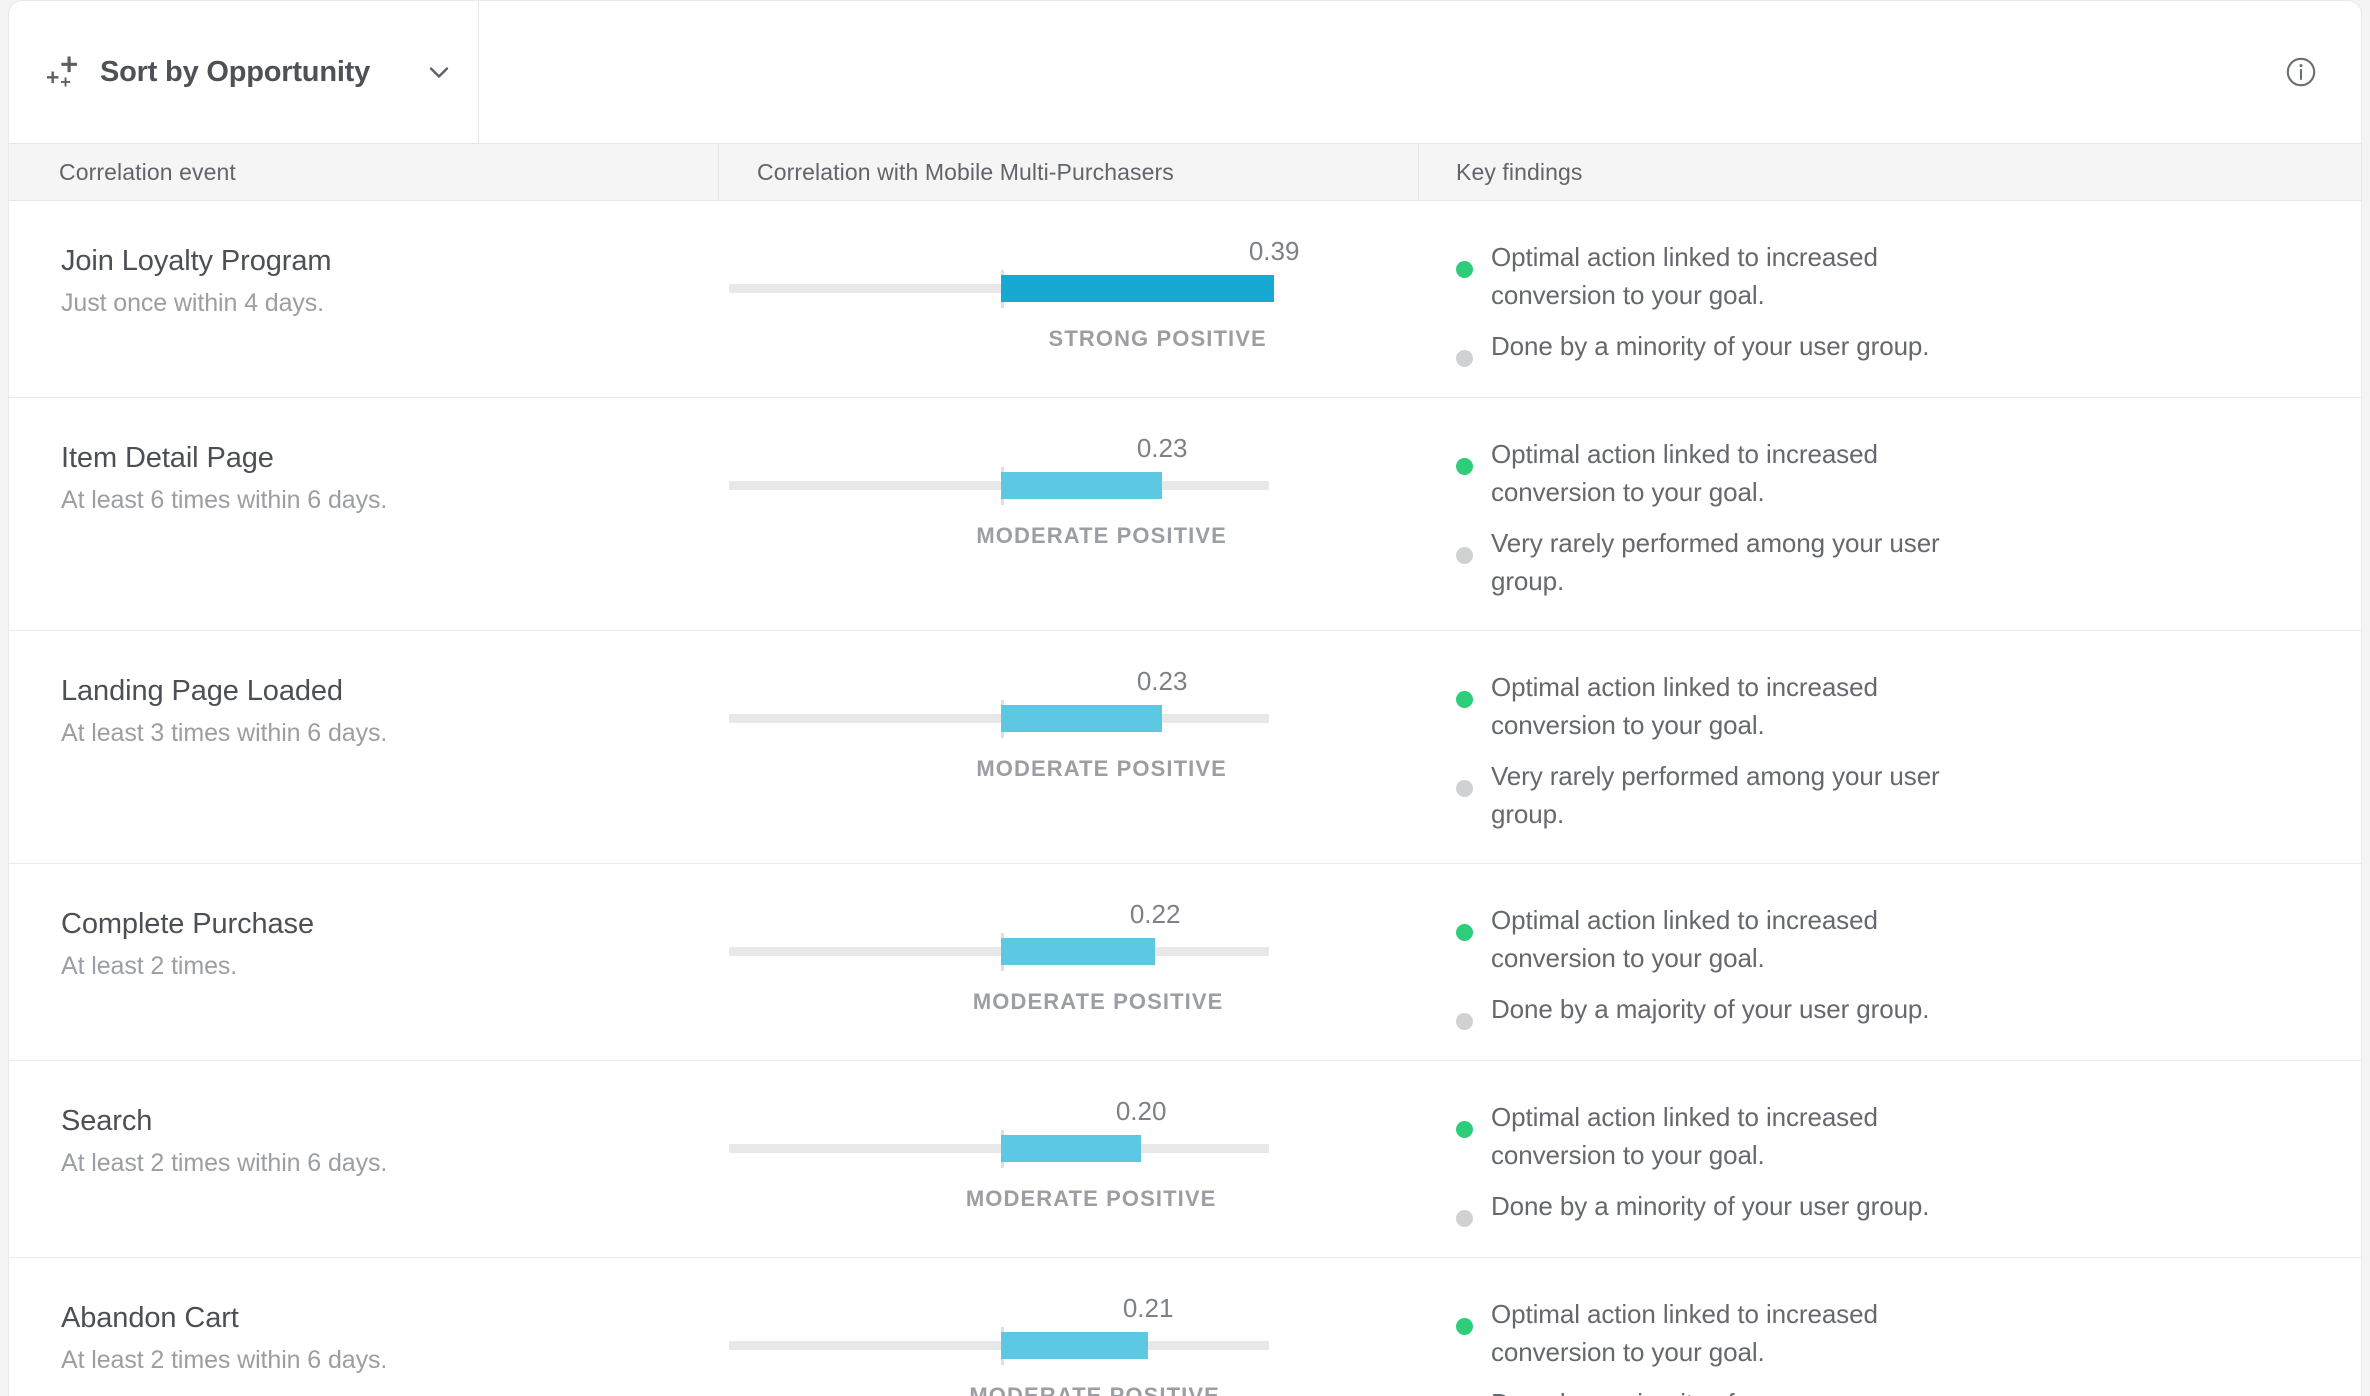 The height and width of the screenshot is (1396, 2370). I want to click on correlation-cell: 0.39 STRONG POSITIVE, so click(1069, 299).